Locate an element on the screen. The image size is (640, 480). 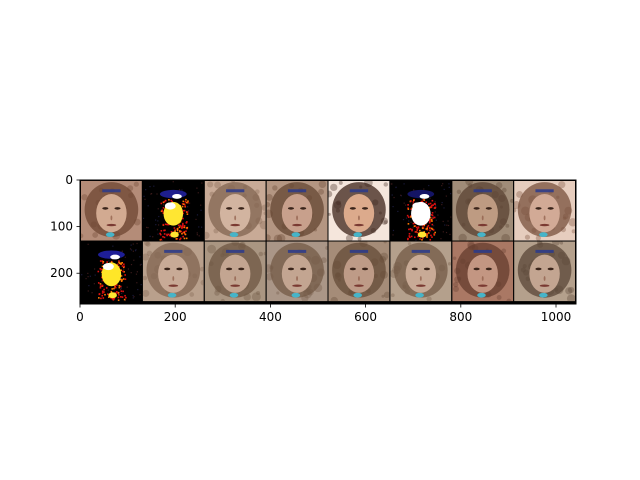
y-axis: 0 100 200 is located at coordinates (65, 226).